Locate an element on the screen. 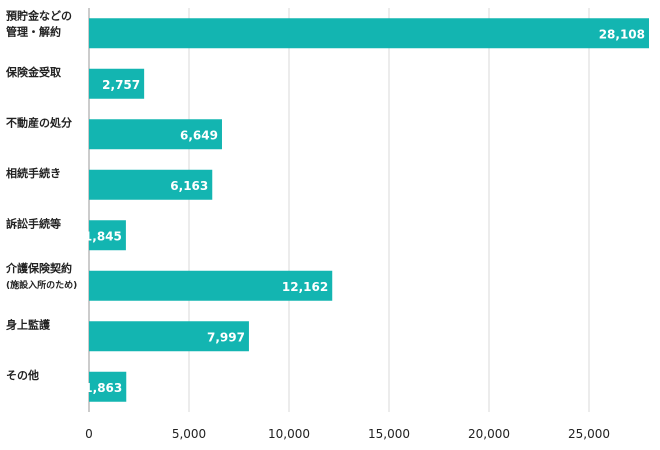  x-tick-label: 0 is located at coordinates (89, 434).